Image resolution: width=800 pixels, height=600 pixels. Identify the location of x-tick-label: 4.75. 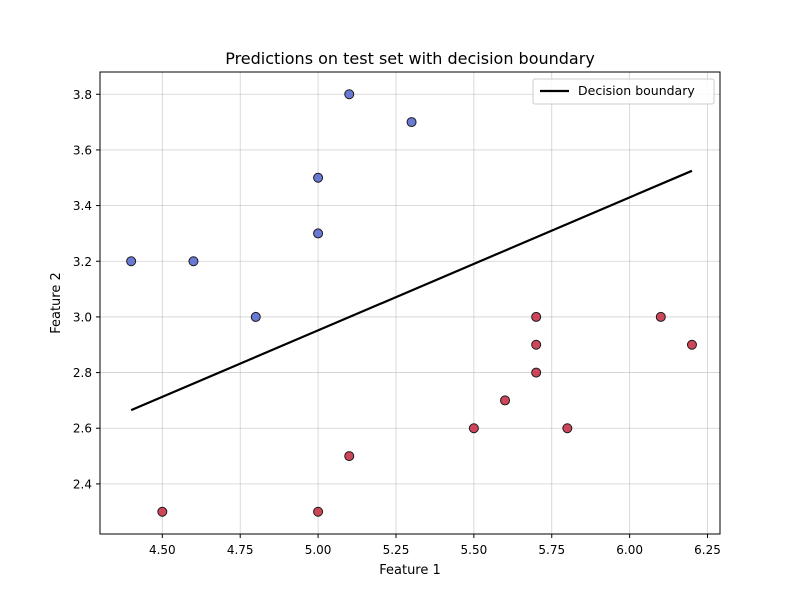
(240, 550).